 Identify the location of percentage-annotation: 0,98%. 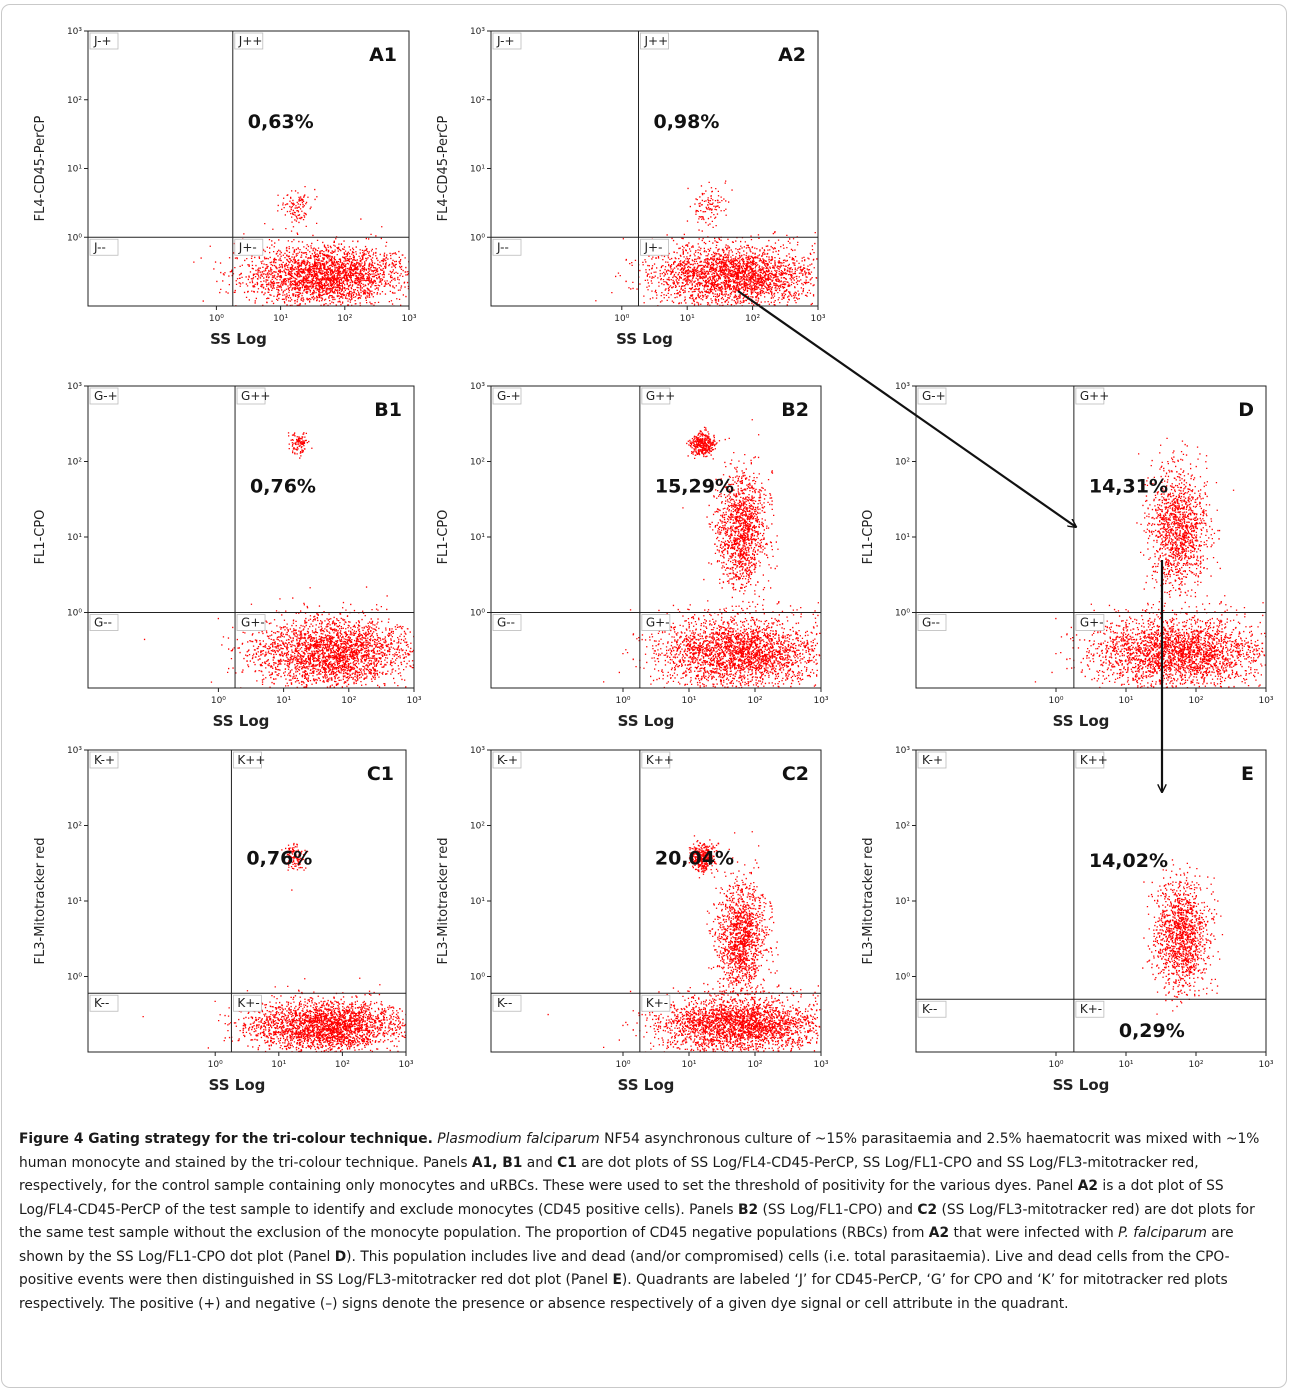
(686, 122).